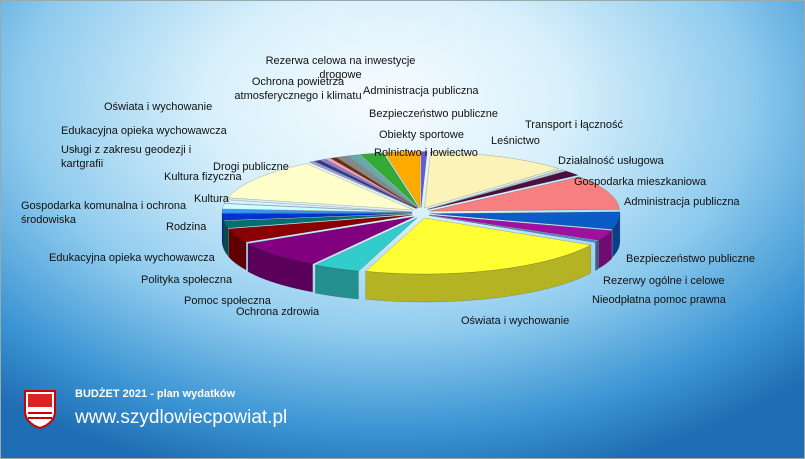 The image size is (805, 459). I want to click on slice-label: Rezerwy ogólne i celowe, so click(664, 281).